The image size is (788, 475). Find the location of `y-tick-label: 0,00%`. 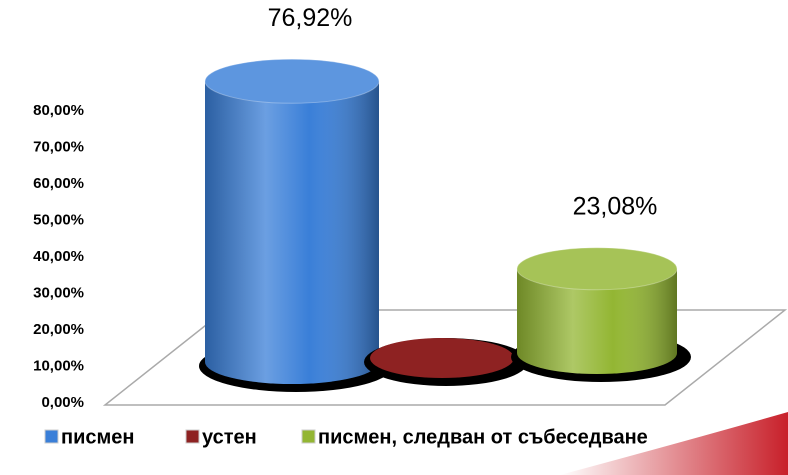

y-tick-label: 0,00% is located at coordinates (62, 402).